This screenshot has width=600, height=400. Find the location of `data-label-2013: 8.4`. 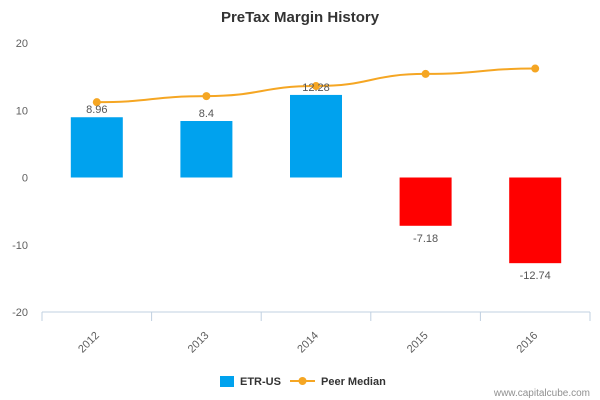

data-label-2013: 8.4 is located at coordinates (206, 114).